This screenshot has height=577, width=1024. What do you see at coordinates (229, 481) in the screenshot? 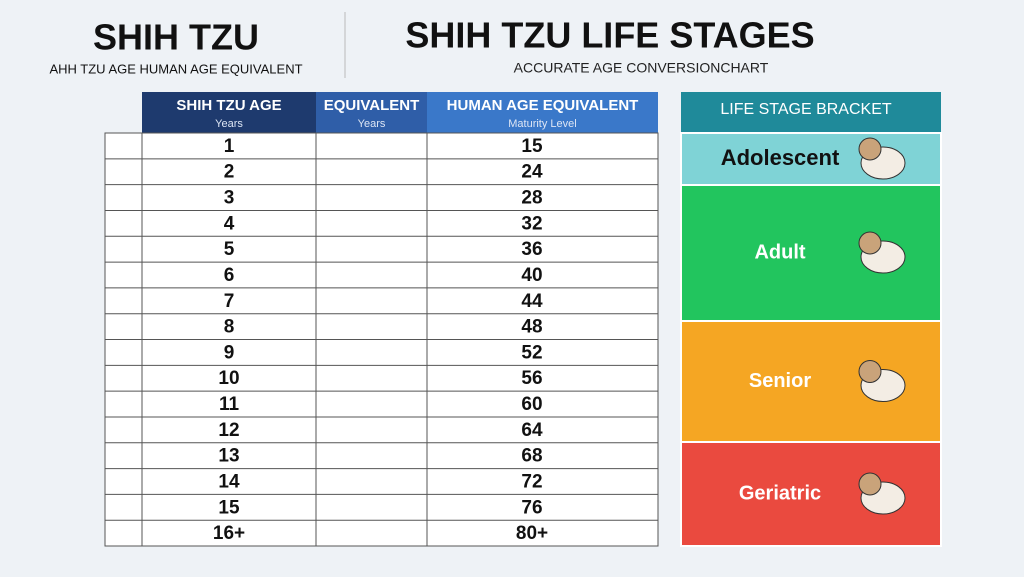
I see `age-cell: 14` at bounding box center [229, 481].